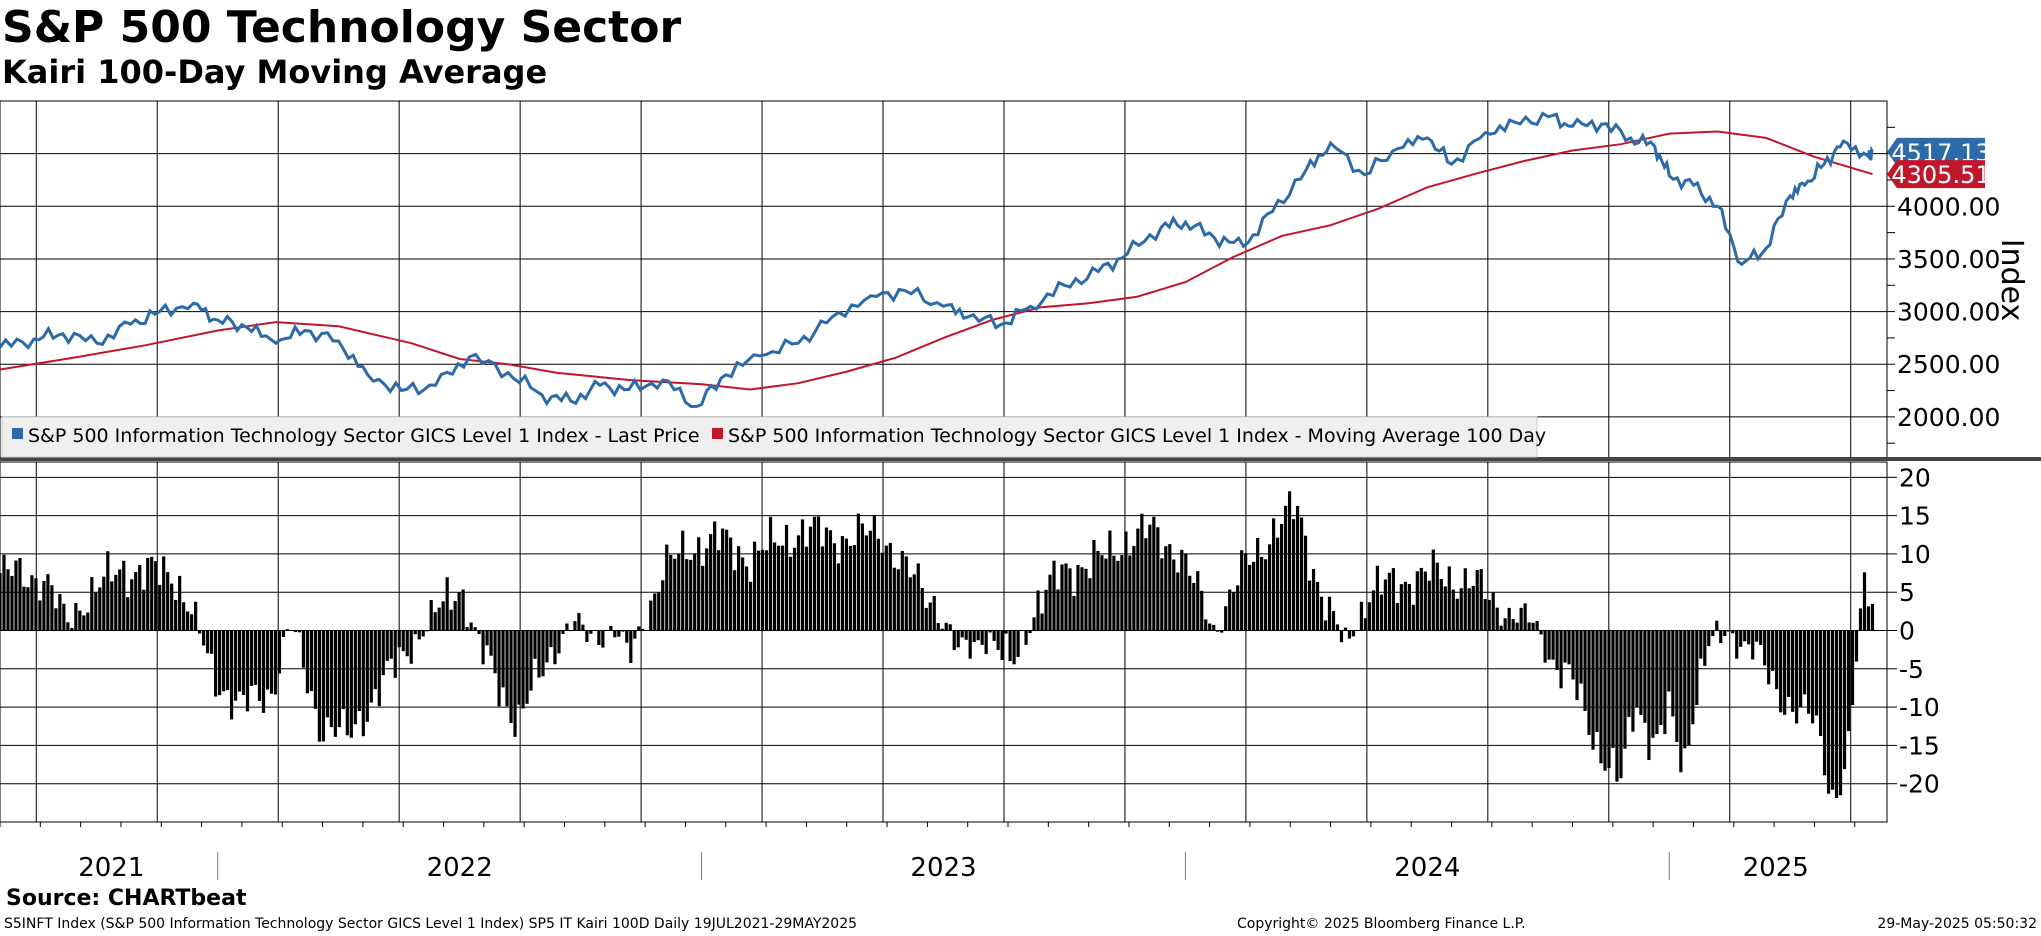 The image size is (2041, 936). I want to click on y-tick-label: -10, so click(1919, 707).